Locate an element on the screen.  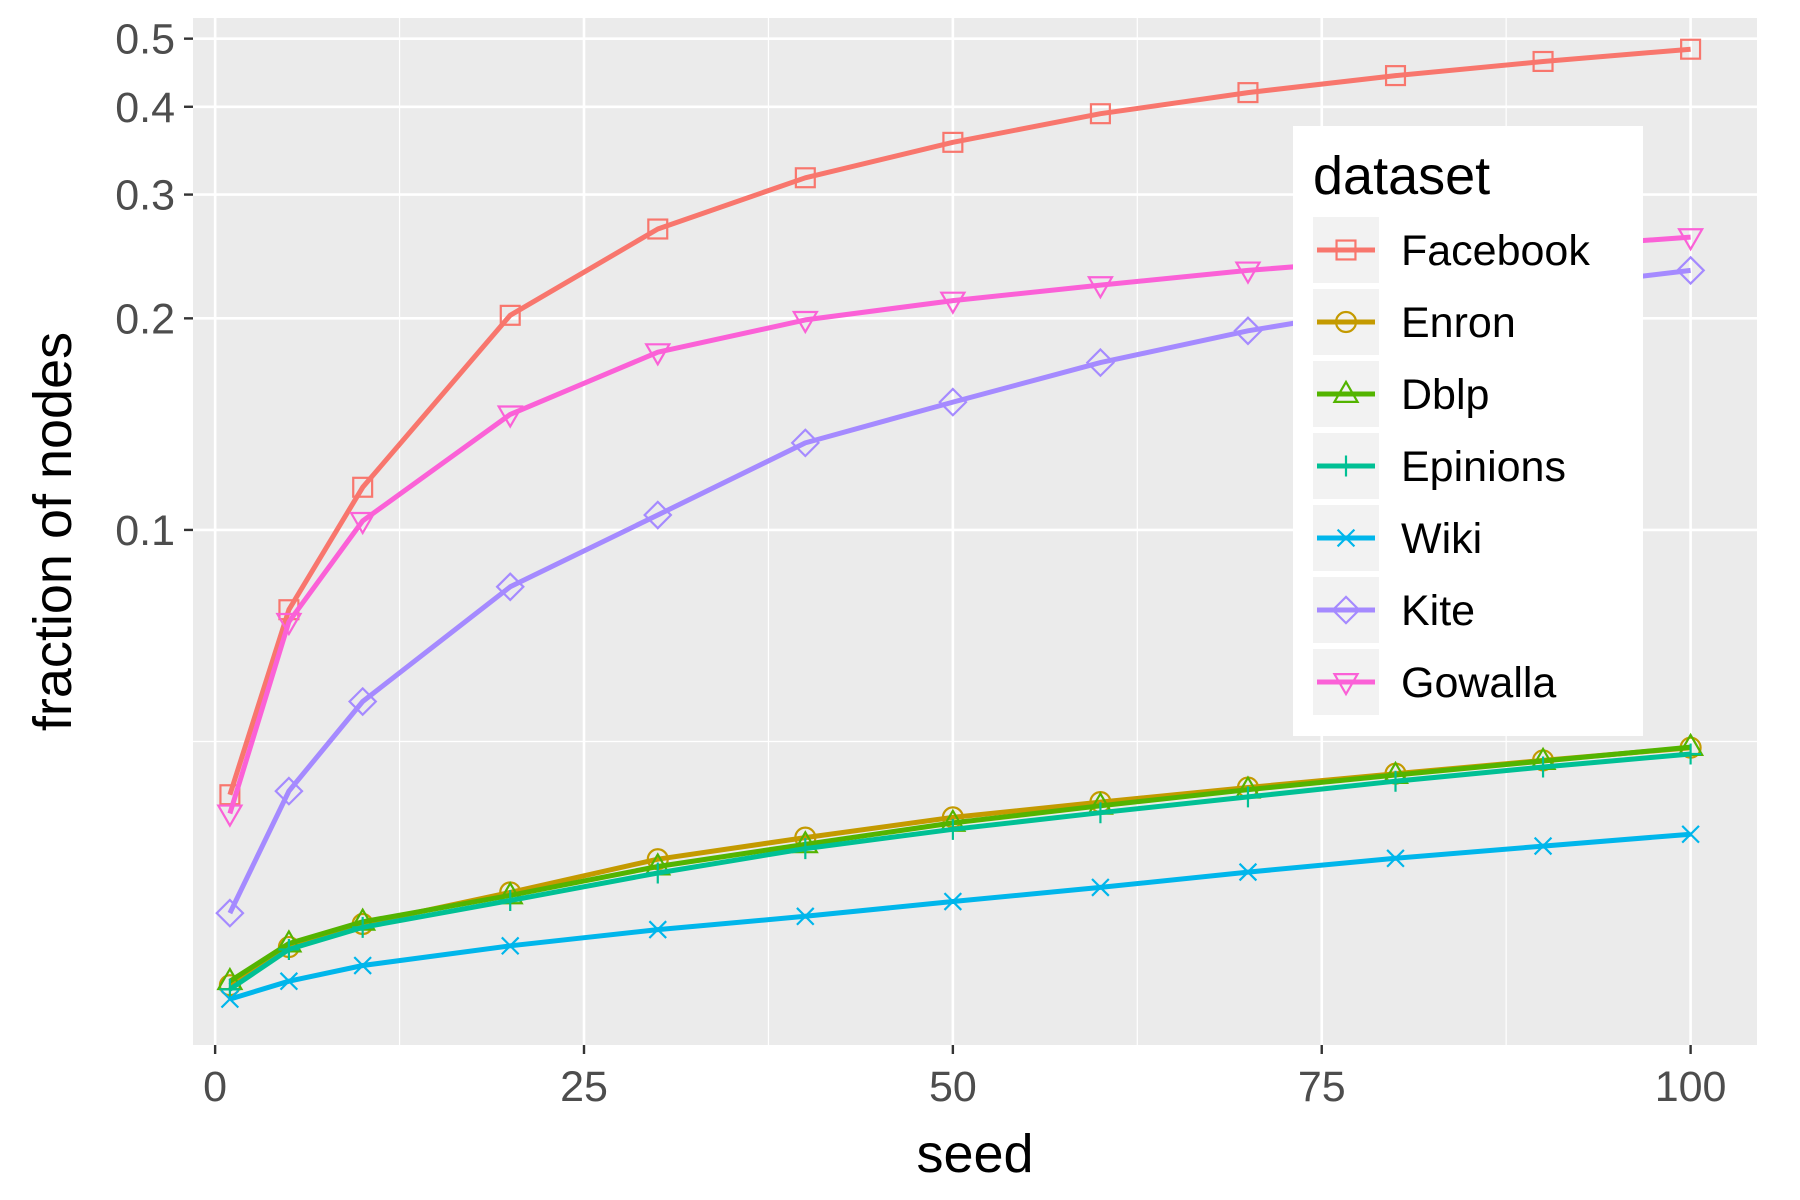
legend-marker-dblp is located at coordinates (1346, 391).